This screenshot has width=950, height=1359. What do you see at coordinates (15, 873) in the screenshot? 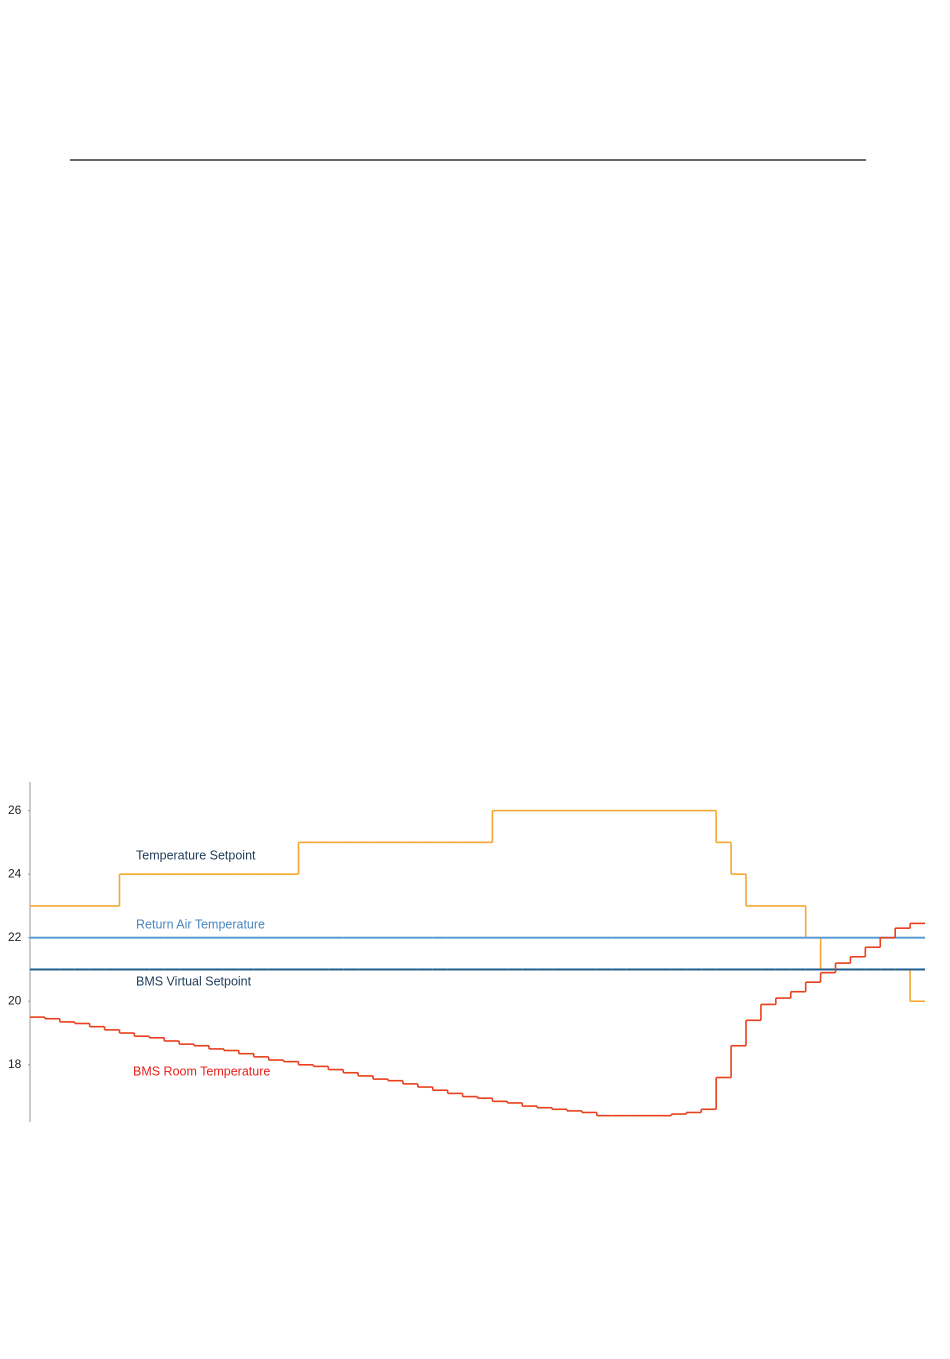
I see `y-tick-label: 24` at bounding box center [15, 873].